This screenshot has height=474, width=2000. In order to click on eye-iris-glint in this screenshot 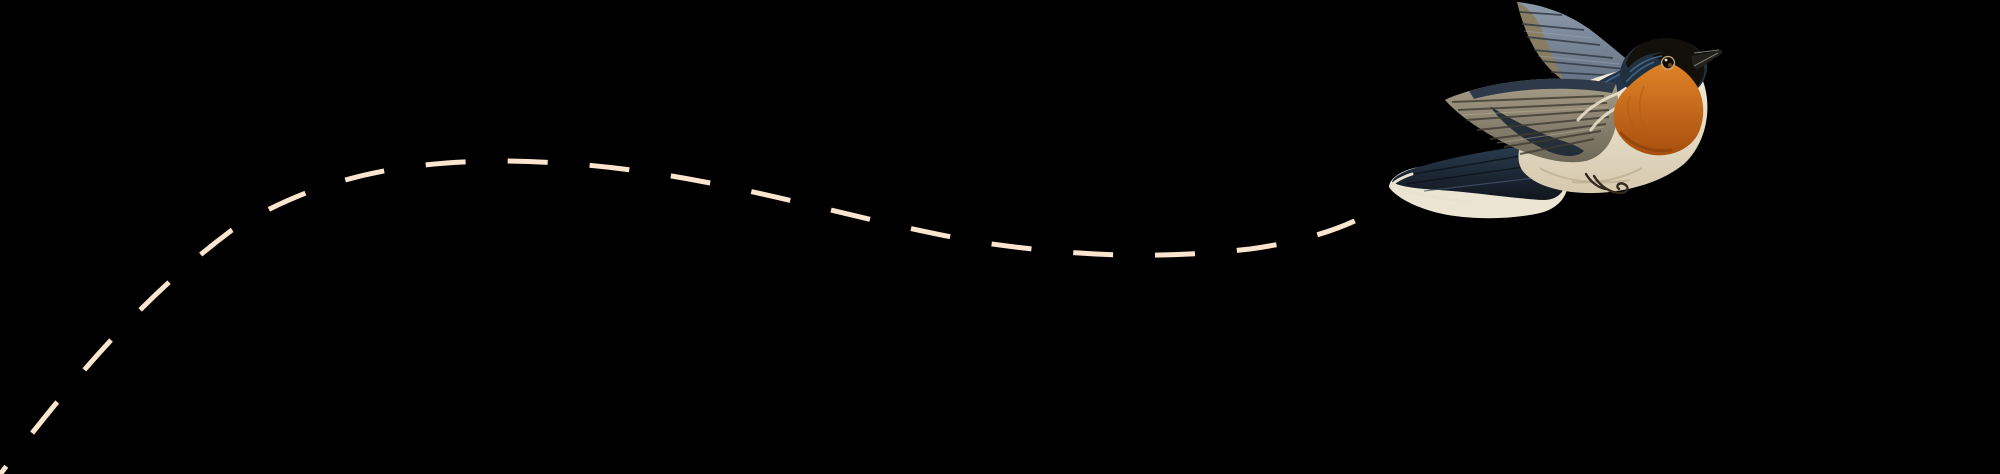, I will do `click(1670, 65)`.